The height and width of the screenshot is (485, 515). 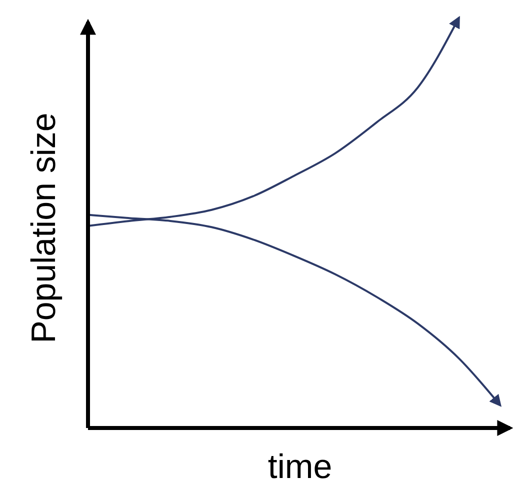 What do you see at coordinates (44, 228) in the screenshot?
I see `y-axis-title: Population size` at bounding box center [44, 228].